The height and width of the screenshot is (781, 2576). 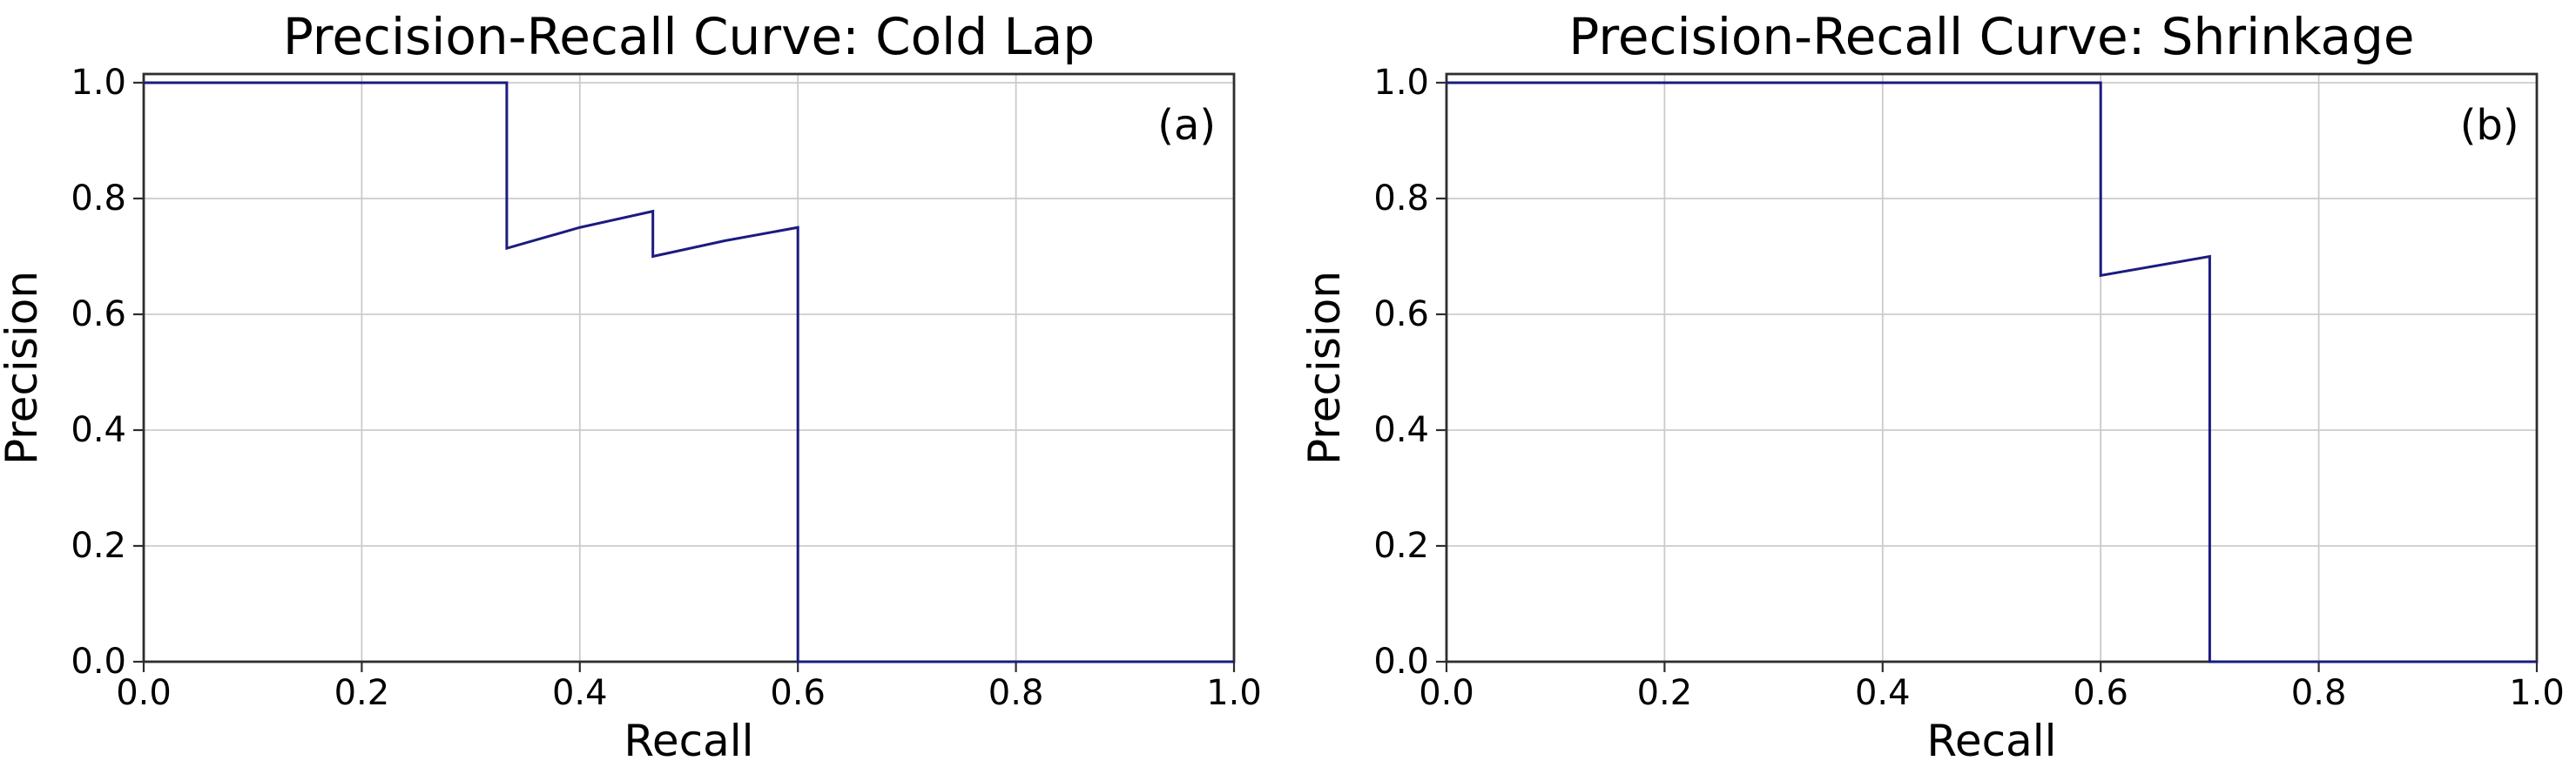 What do you see at coordinates (1186, 125) in the screenshot?
I see `panel-label: (a)` at bounding box center [1186, 125].